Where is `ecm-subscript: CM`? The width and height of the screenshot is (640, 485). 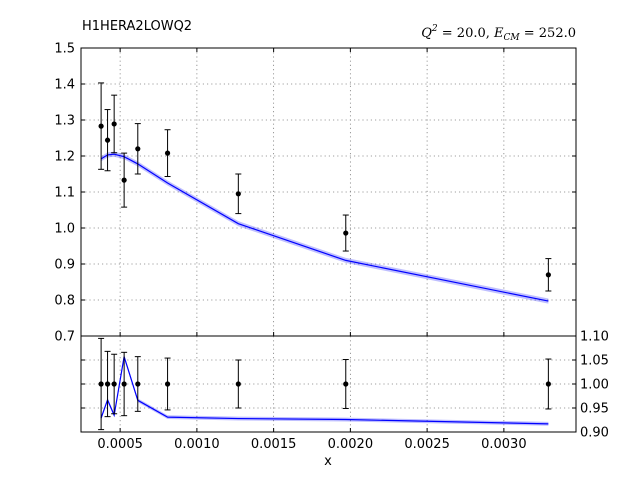 ecm-subscript: CM is located at coordinates (512, 38).